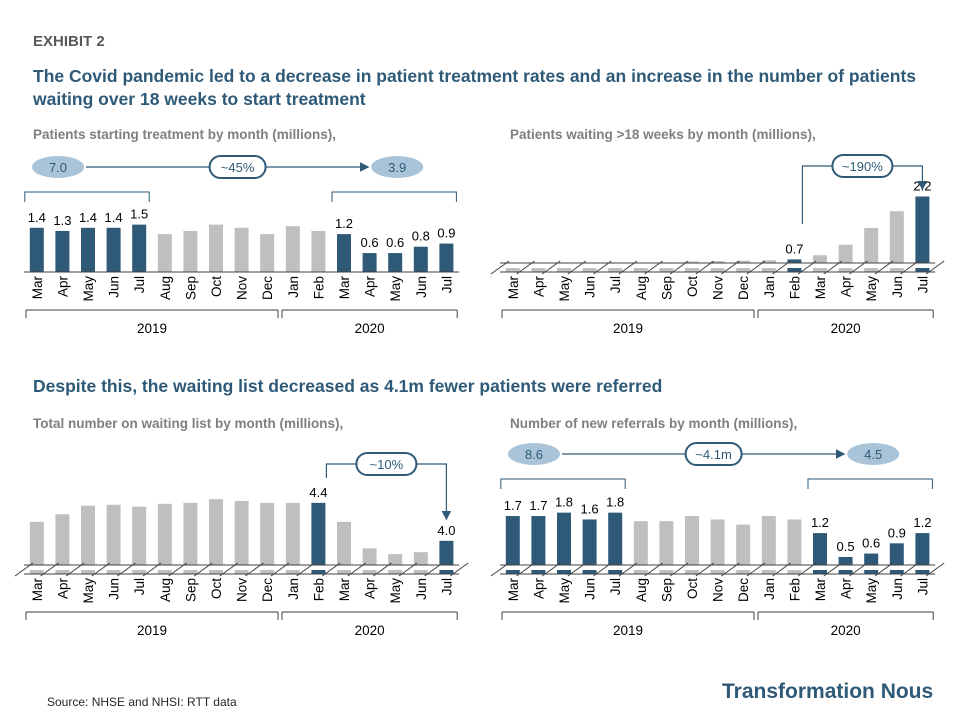 The height and width of the screenshot is (720, 960). I want to click on bubble-after-label: 4.5, so click(873, 454).